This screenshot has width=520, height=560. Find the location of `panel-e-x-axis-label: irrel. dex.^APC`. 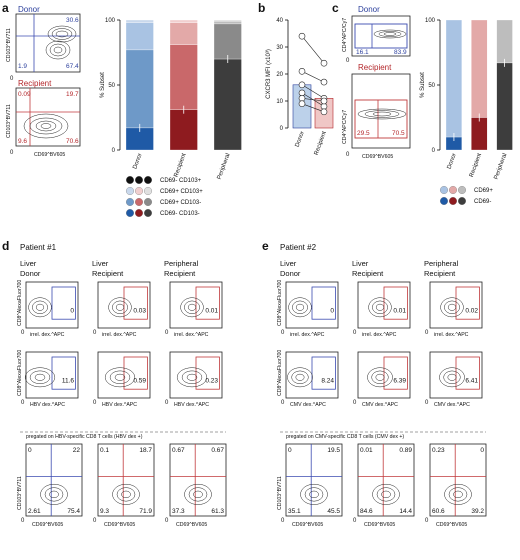

panel-e-x-axis-label: irrel. dex.^APC is located at coordinates (451, 335).